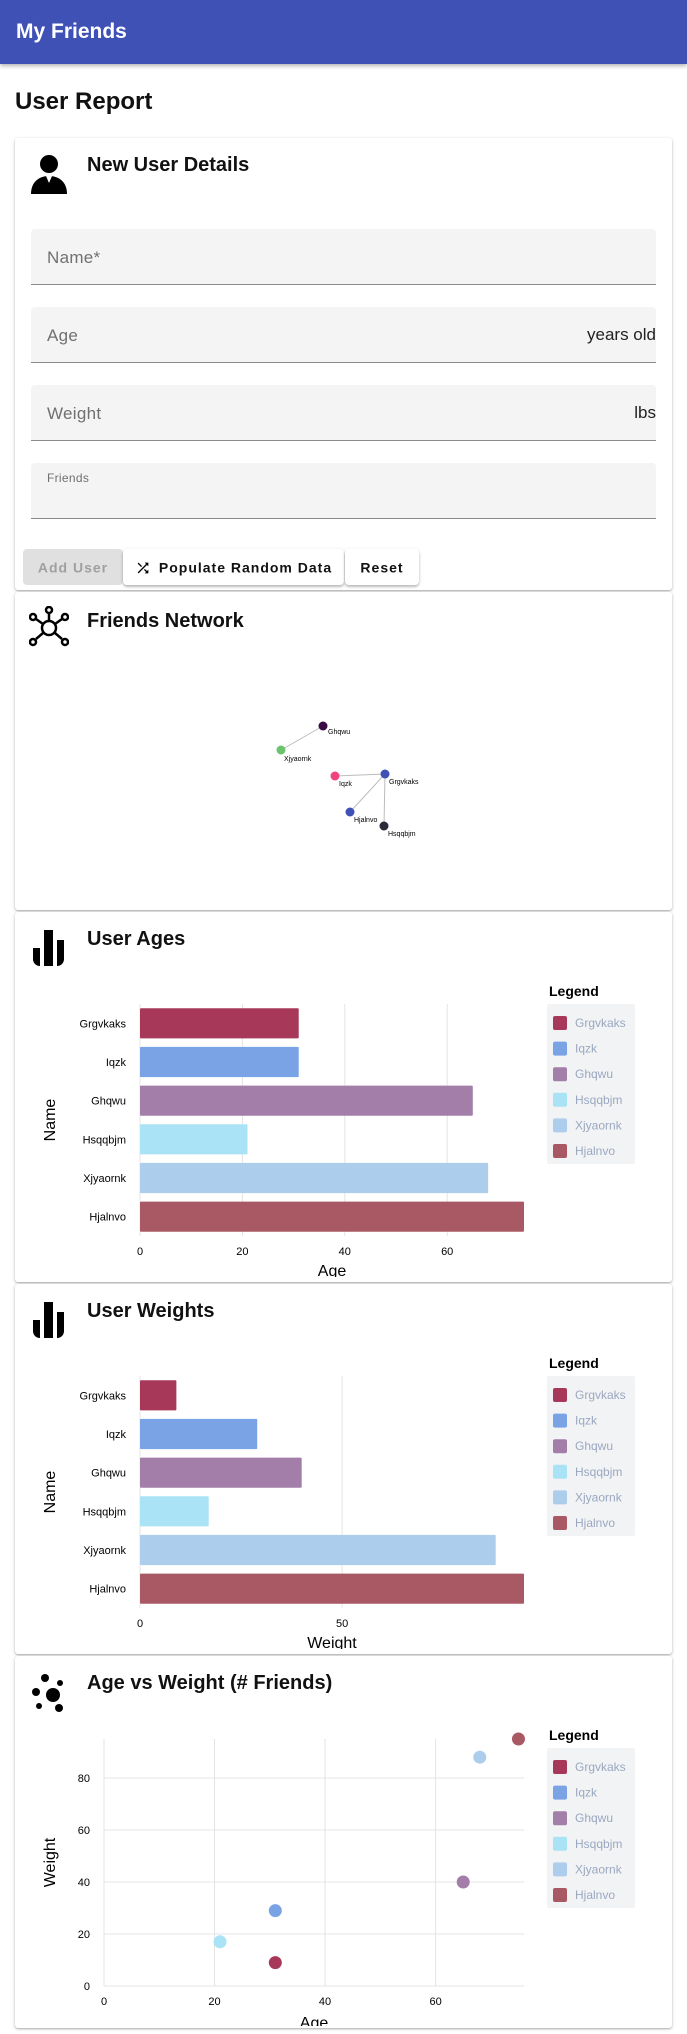 This screenshot has height=2034, width=687. What do you see at coordinates (345, 784) in the screenshot?
I see `network-node-label: Iqzk` at bounding box center [345, 784].